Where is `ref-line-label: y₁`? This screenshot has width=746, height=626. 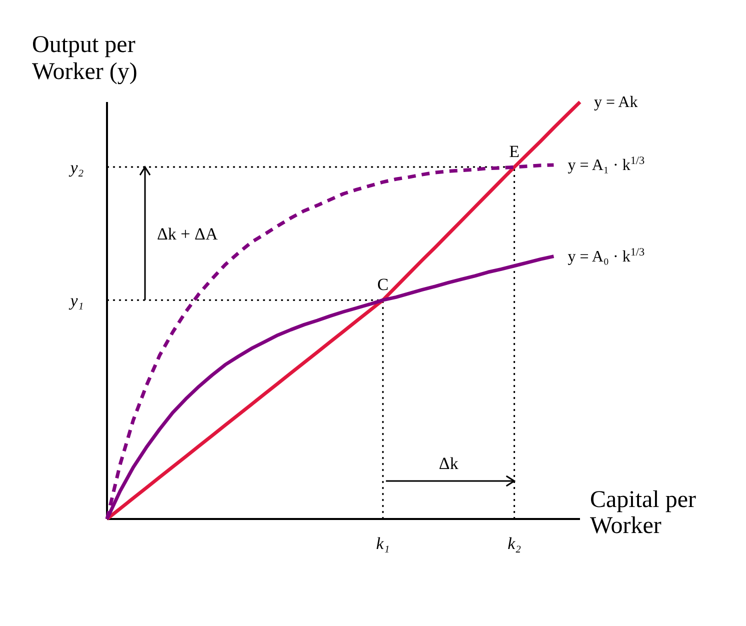 ref-line-label: y₁ is located at coordinates (76, 300).